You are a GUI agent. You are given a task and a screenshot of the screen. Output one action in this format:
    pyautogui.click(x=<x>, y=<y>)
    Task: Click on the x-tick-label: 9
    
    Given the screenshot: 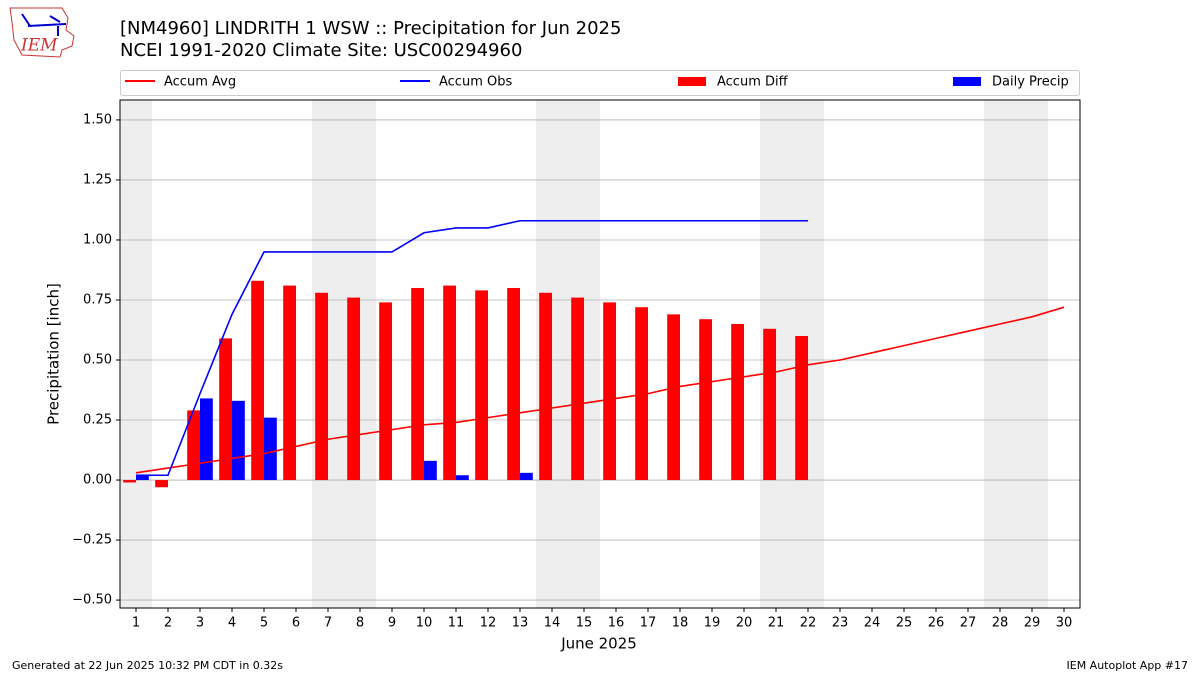 What is the action you would take?
    pyautogui.click(x=392, y=623)
    